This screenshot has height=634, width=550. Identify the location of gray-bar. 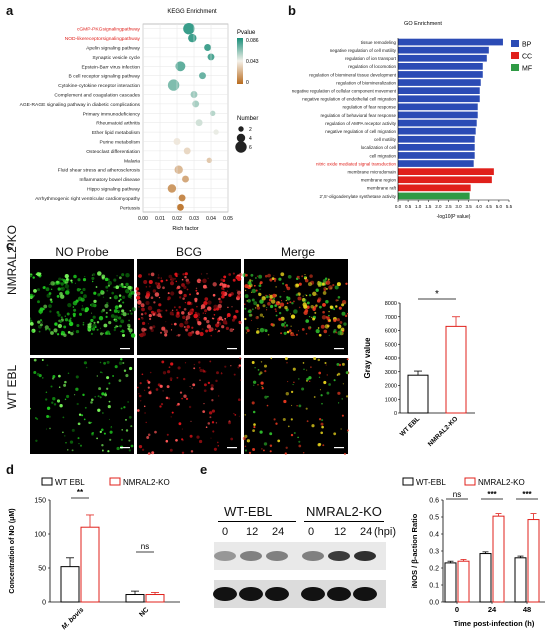
(456, 369).